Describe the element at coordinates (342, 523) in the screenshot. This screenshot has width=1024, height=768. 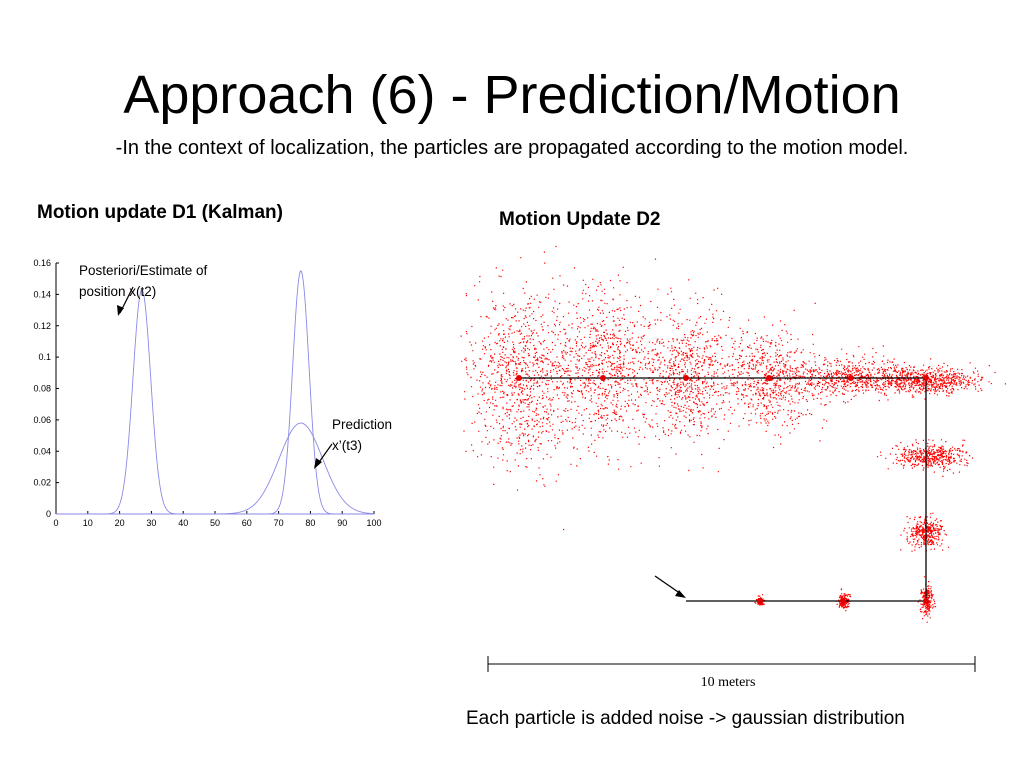
I see `x-tick-label: 90` at that location.